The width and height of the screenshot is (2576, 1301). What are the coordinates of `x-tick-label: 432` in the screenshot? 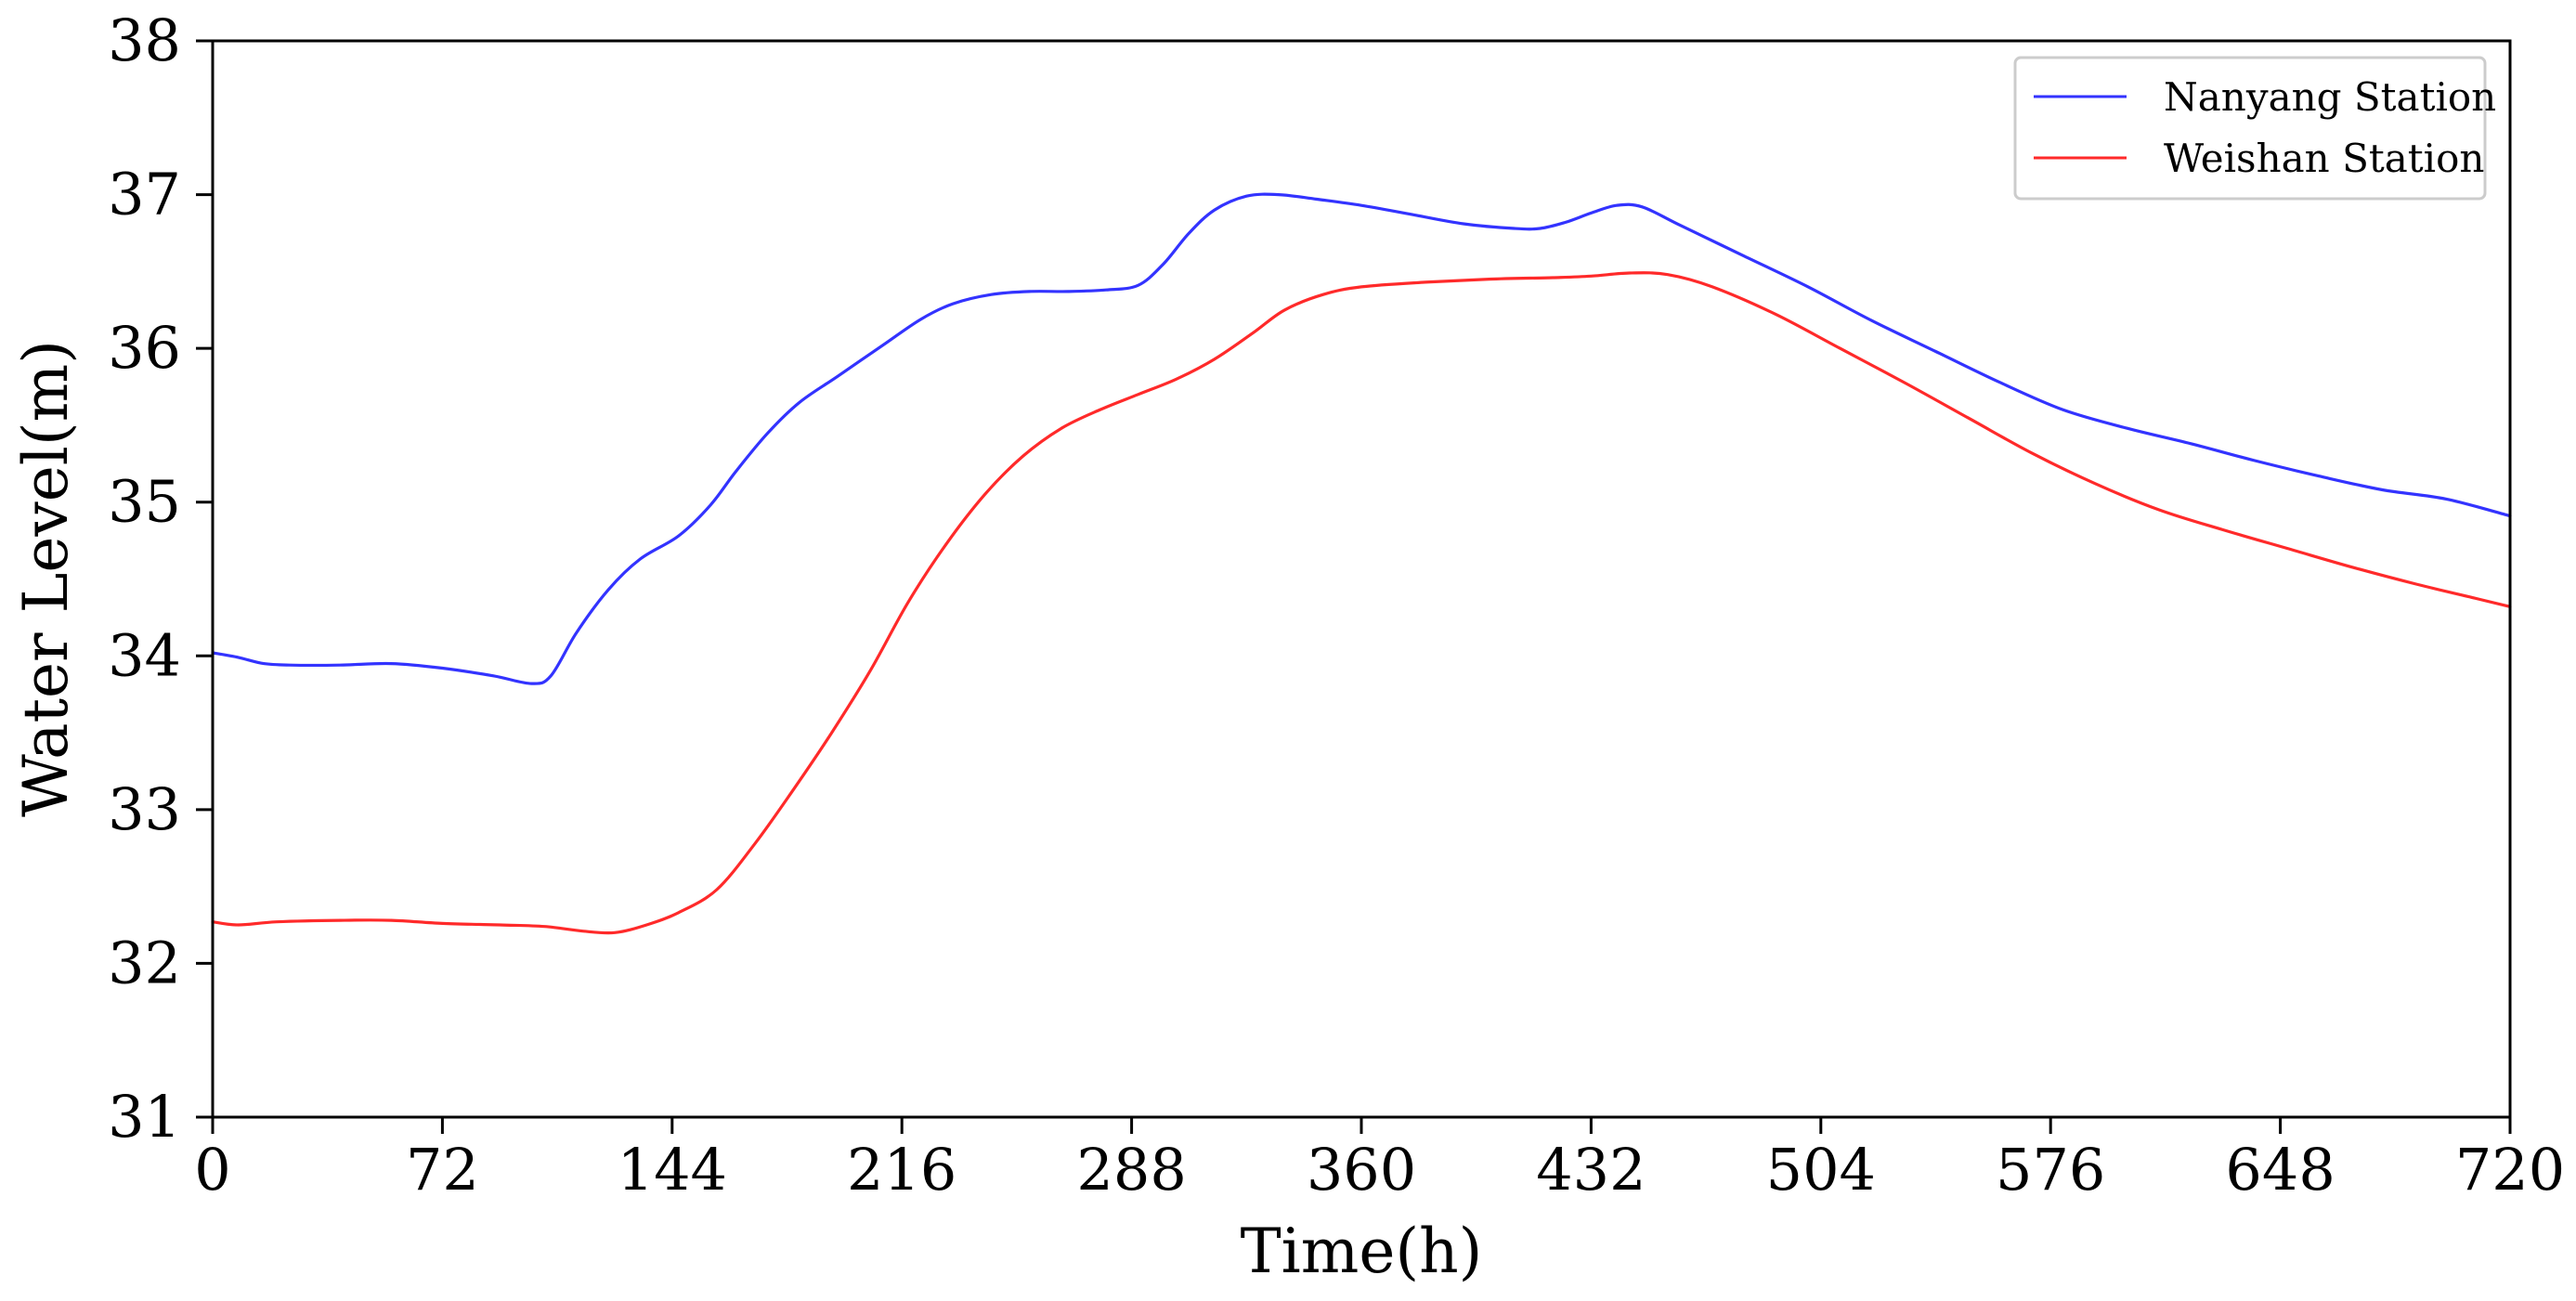 It's located at (1591, 1169).